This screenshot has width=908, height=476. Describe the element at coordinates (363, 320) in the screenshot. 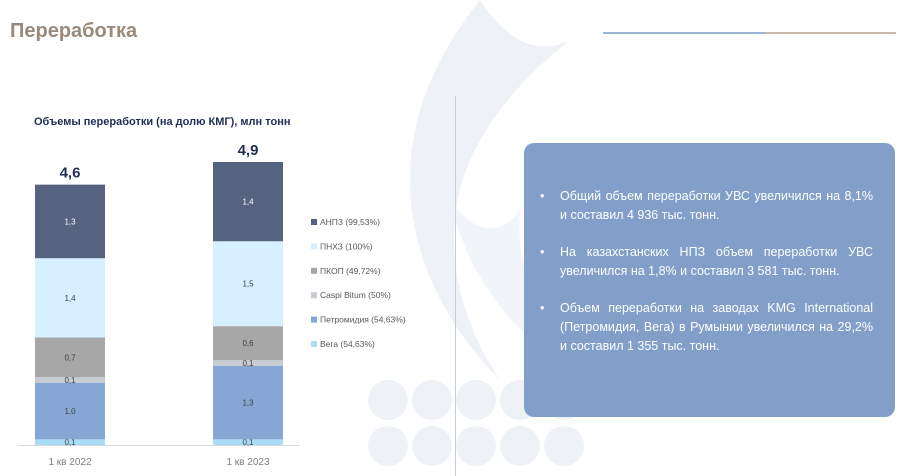

I see `legend-label: Петромидия (54,63%)` at that location.